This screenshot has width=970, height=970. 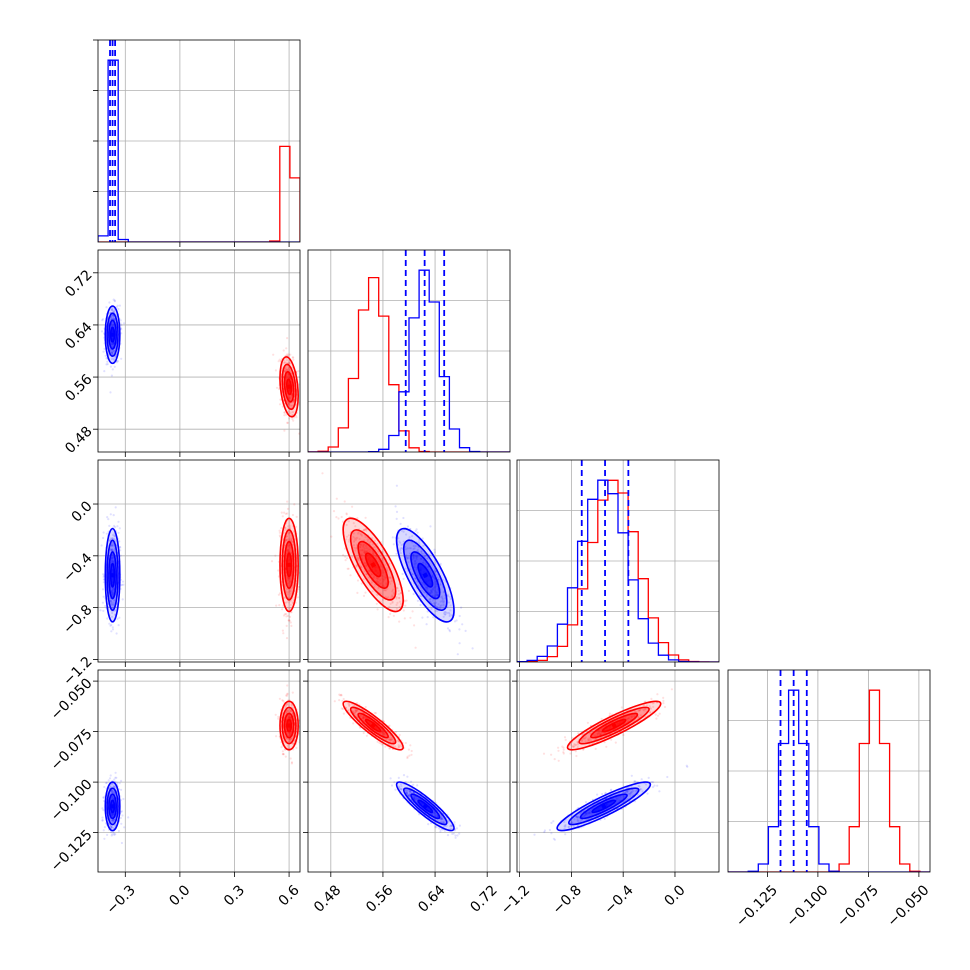 What do you see at coordinates (199, 561) in the screenshot?
I see `panel-frame` at bounding box center [199, 561].